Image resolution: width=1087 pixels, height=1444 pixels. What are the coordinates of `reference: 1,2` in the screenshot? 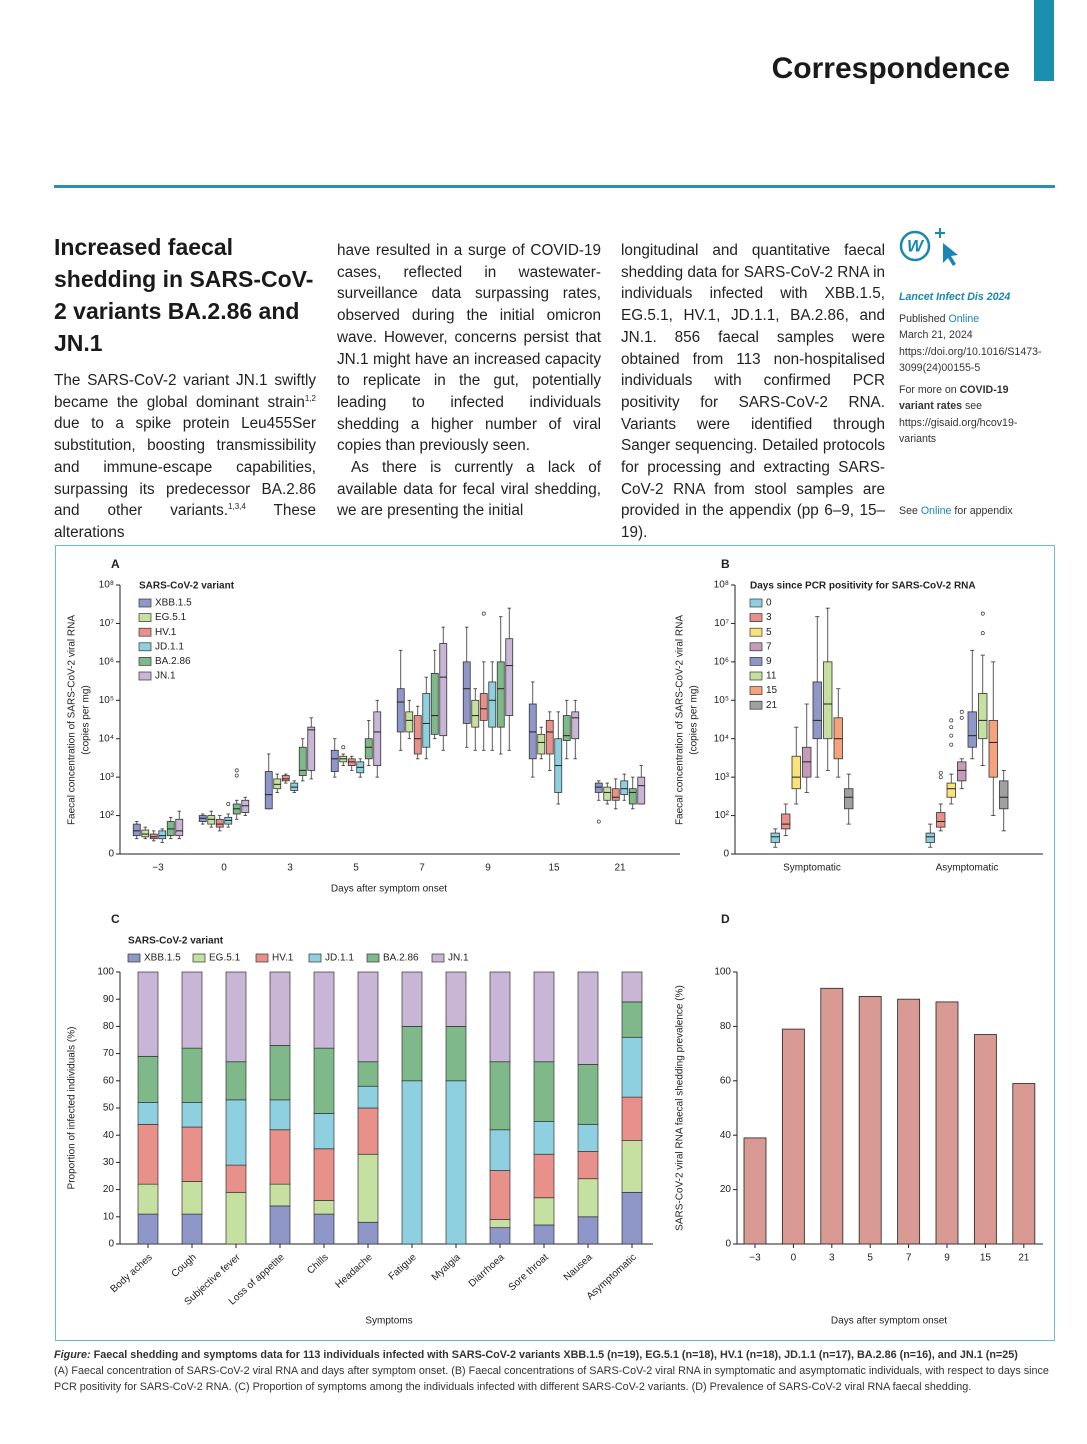 It's located at (310, 398).